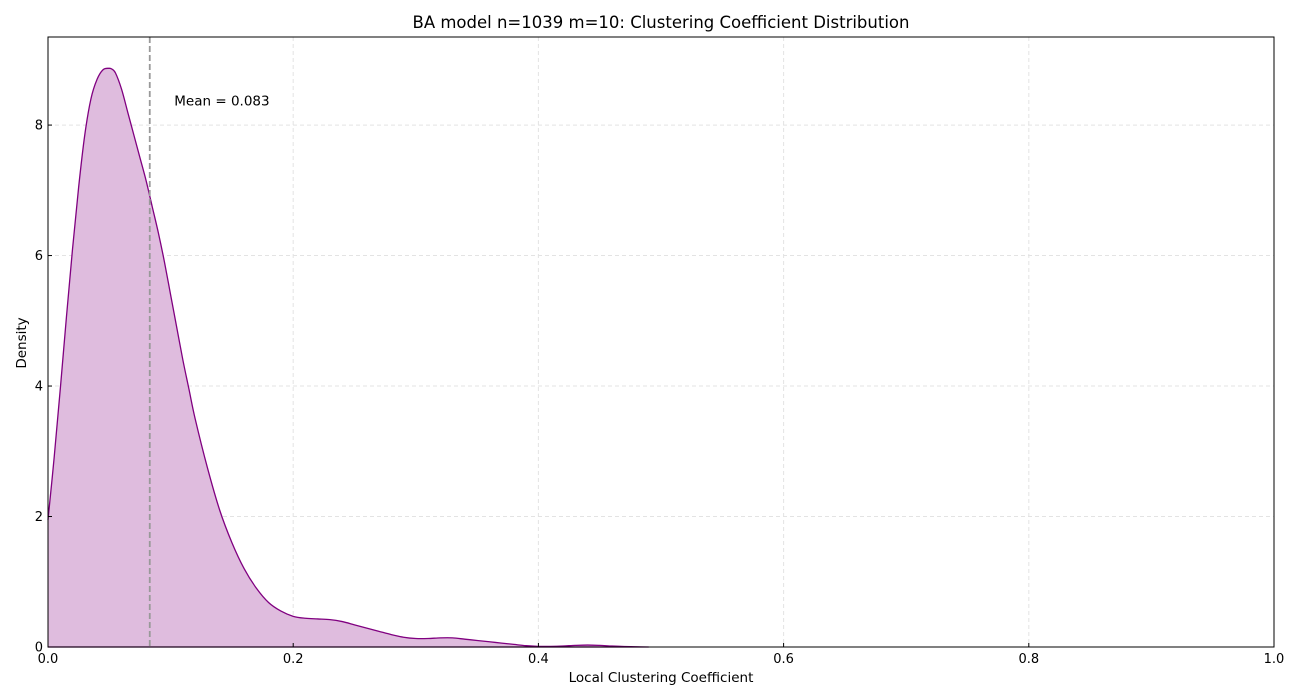 The image size is (1300, 700). What do you see at coordinates (293, 659) in the screenshot?
I see `x-tick-label: 0.2` at bounding box center [293, 659].